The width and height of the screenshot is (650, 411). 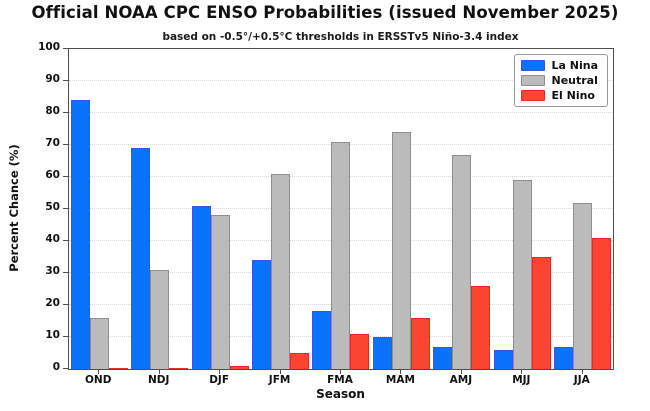 I want to click on legend-item-el-nino: El Nino, so click(x=559, y=95).